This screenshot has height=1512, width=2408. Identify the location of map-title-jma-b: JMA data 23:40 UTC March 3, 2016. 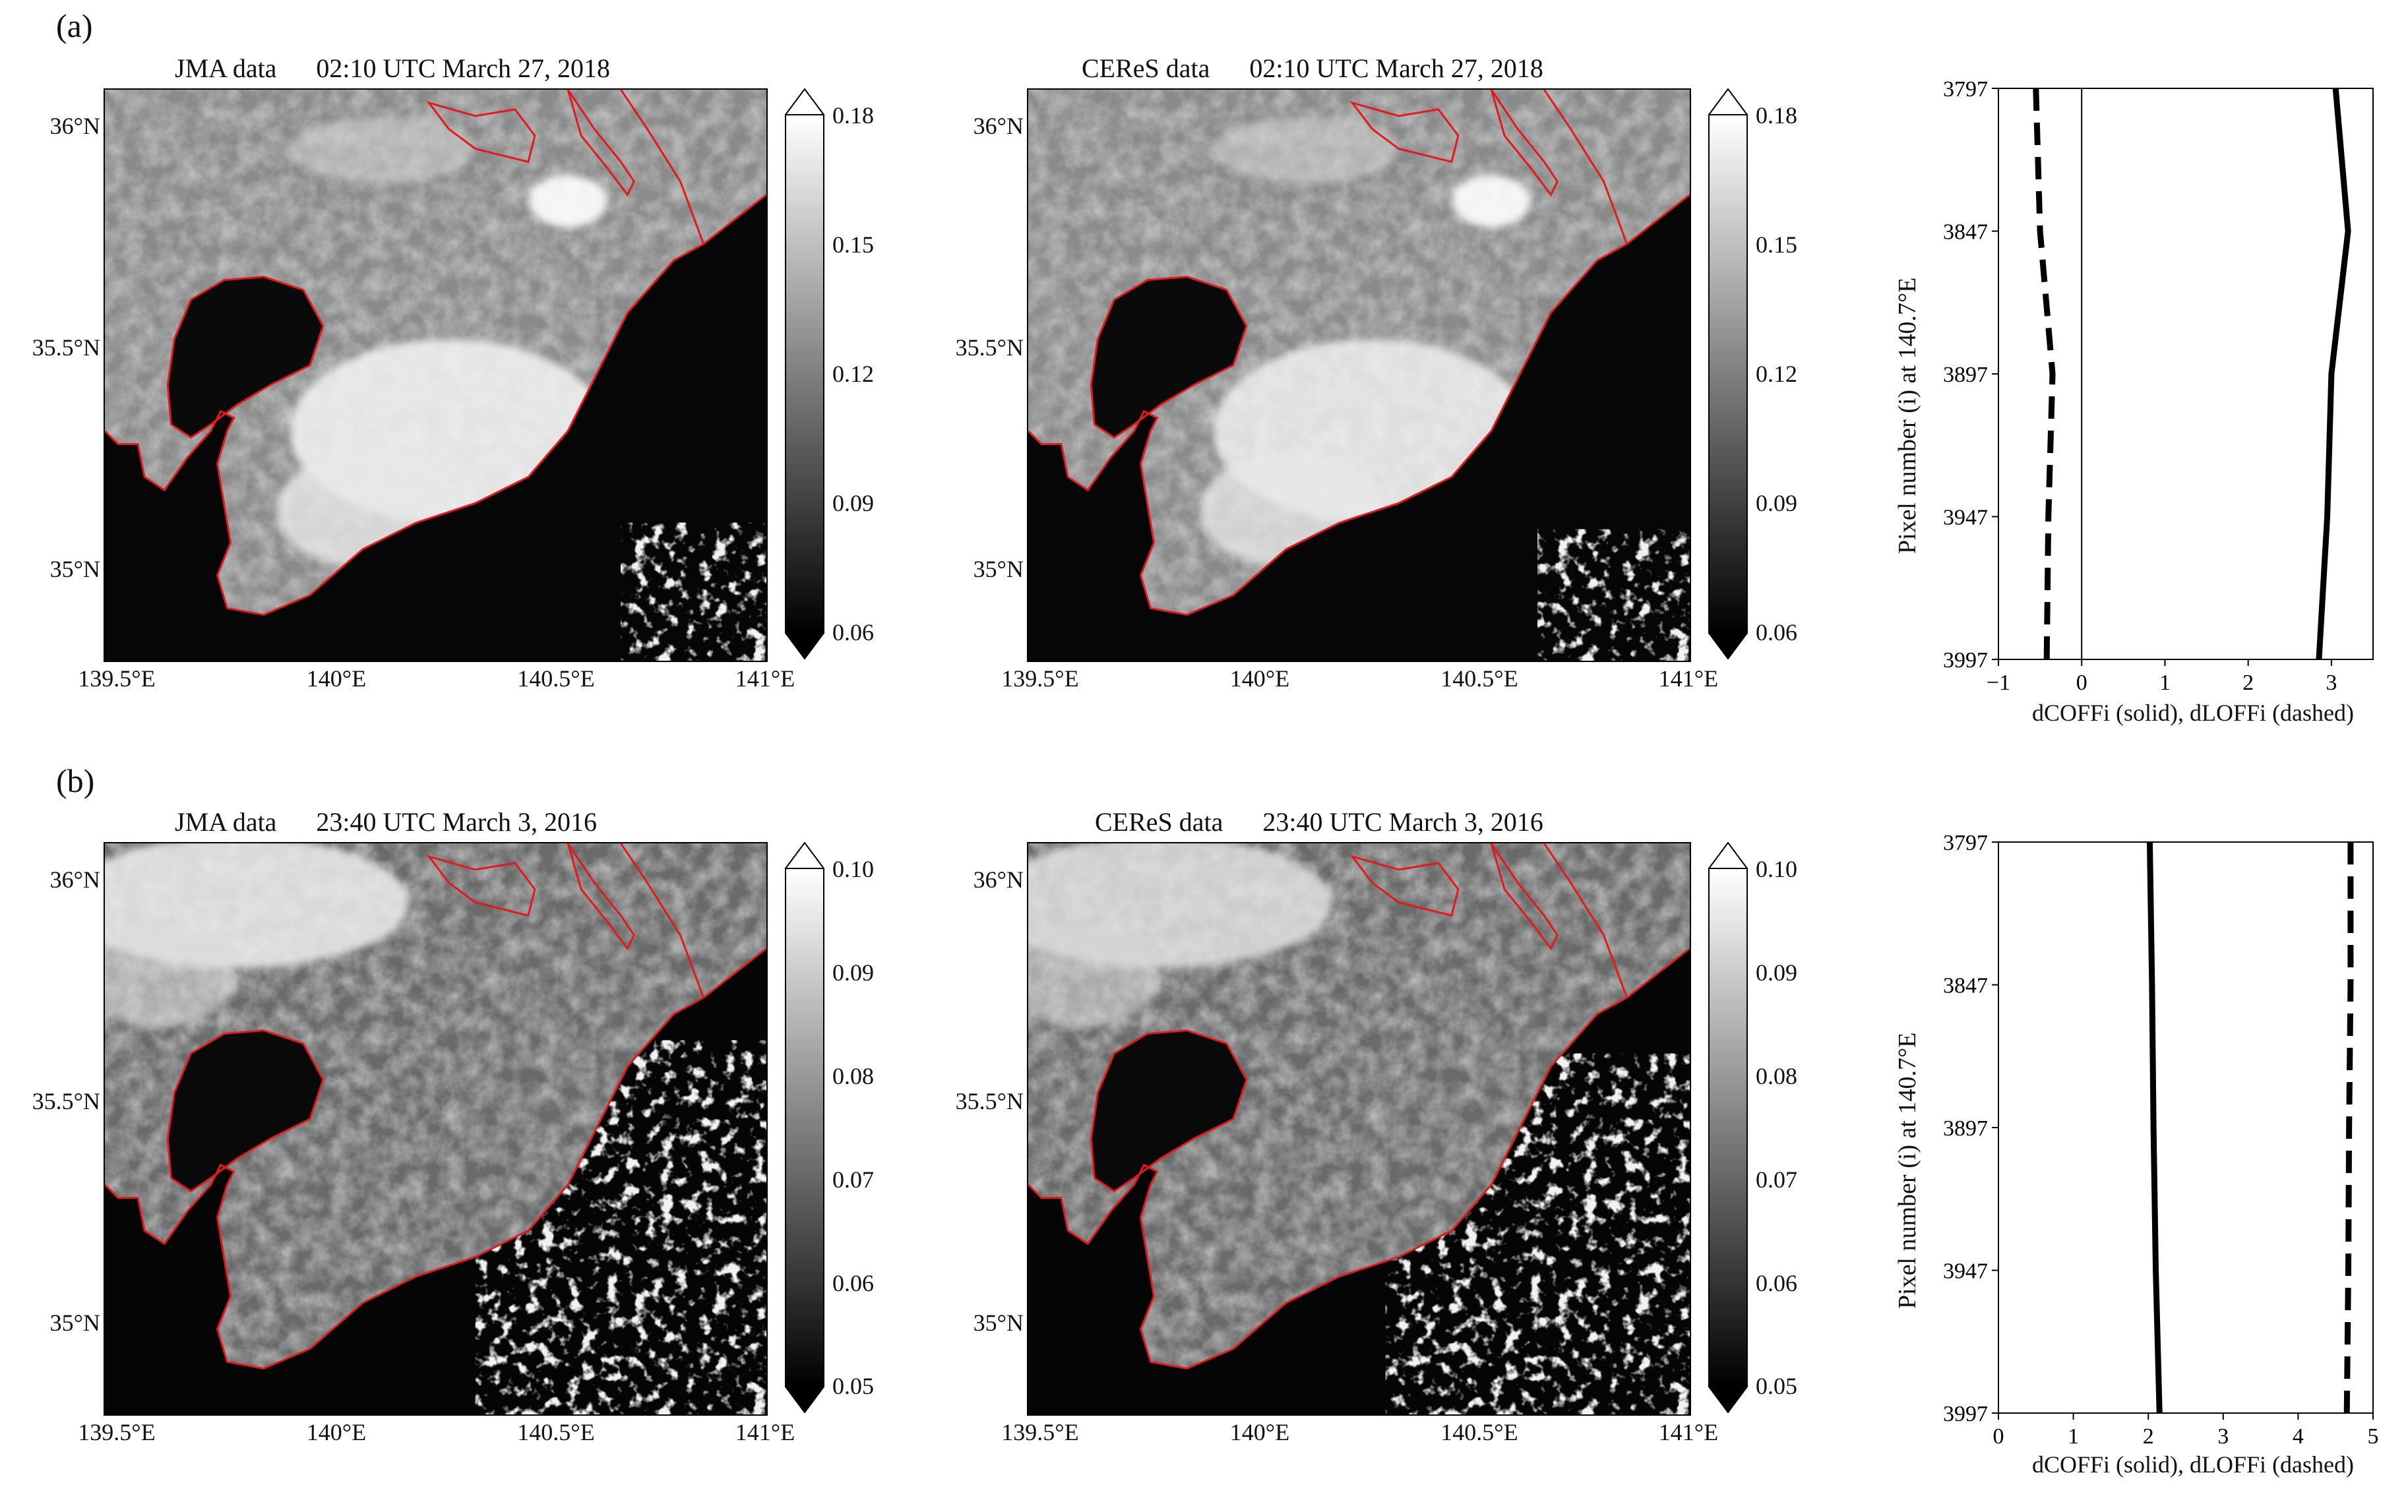
(386, 822).